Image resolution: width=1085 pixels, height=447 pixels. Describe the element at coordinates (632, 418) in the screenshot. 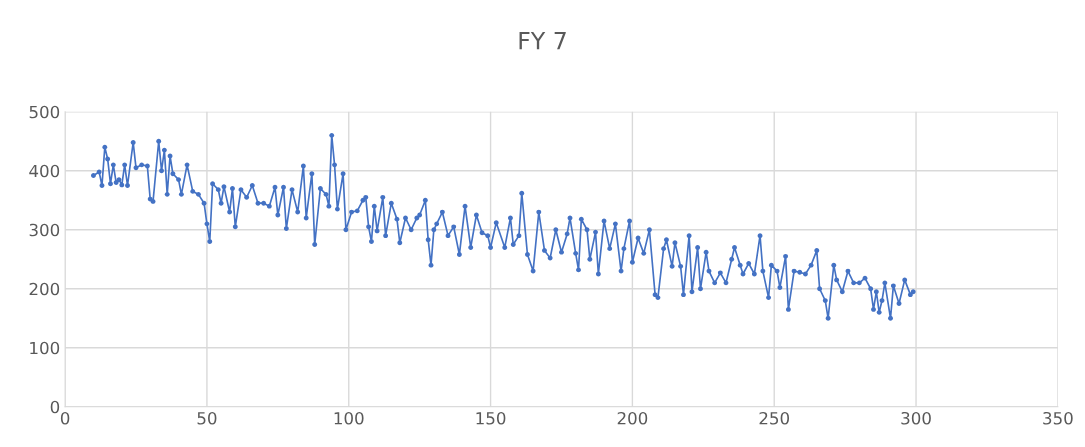

I see `x-tick-label: 200` at that location.